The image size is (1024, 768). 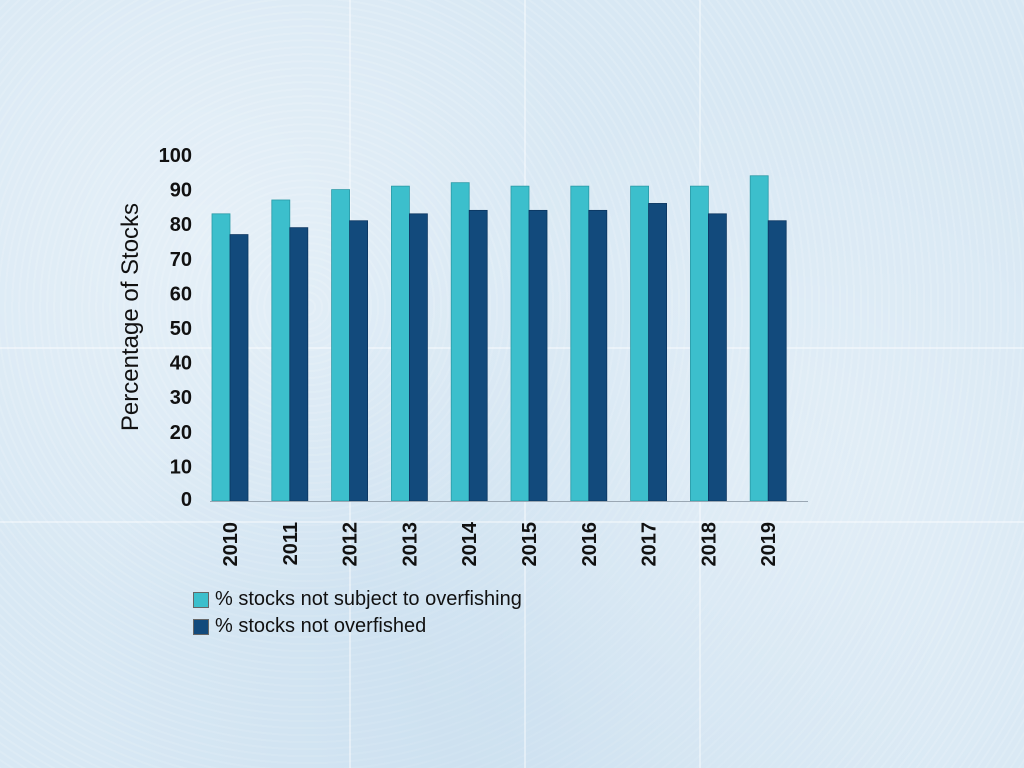 What do you see at coordinates (410, 544) in the screenshot?
I see `x-tick-label: 2013` at bounding box center [410, 544].